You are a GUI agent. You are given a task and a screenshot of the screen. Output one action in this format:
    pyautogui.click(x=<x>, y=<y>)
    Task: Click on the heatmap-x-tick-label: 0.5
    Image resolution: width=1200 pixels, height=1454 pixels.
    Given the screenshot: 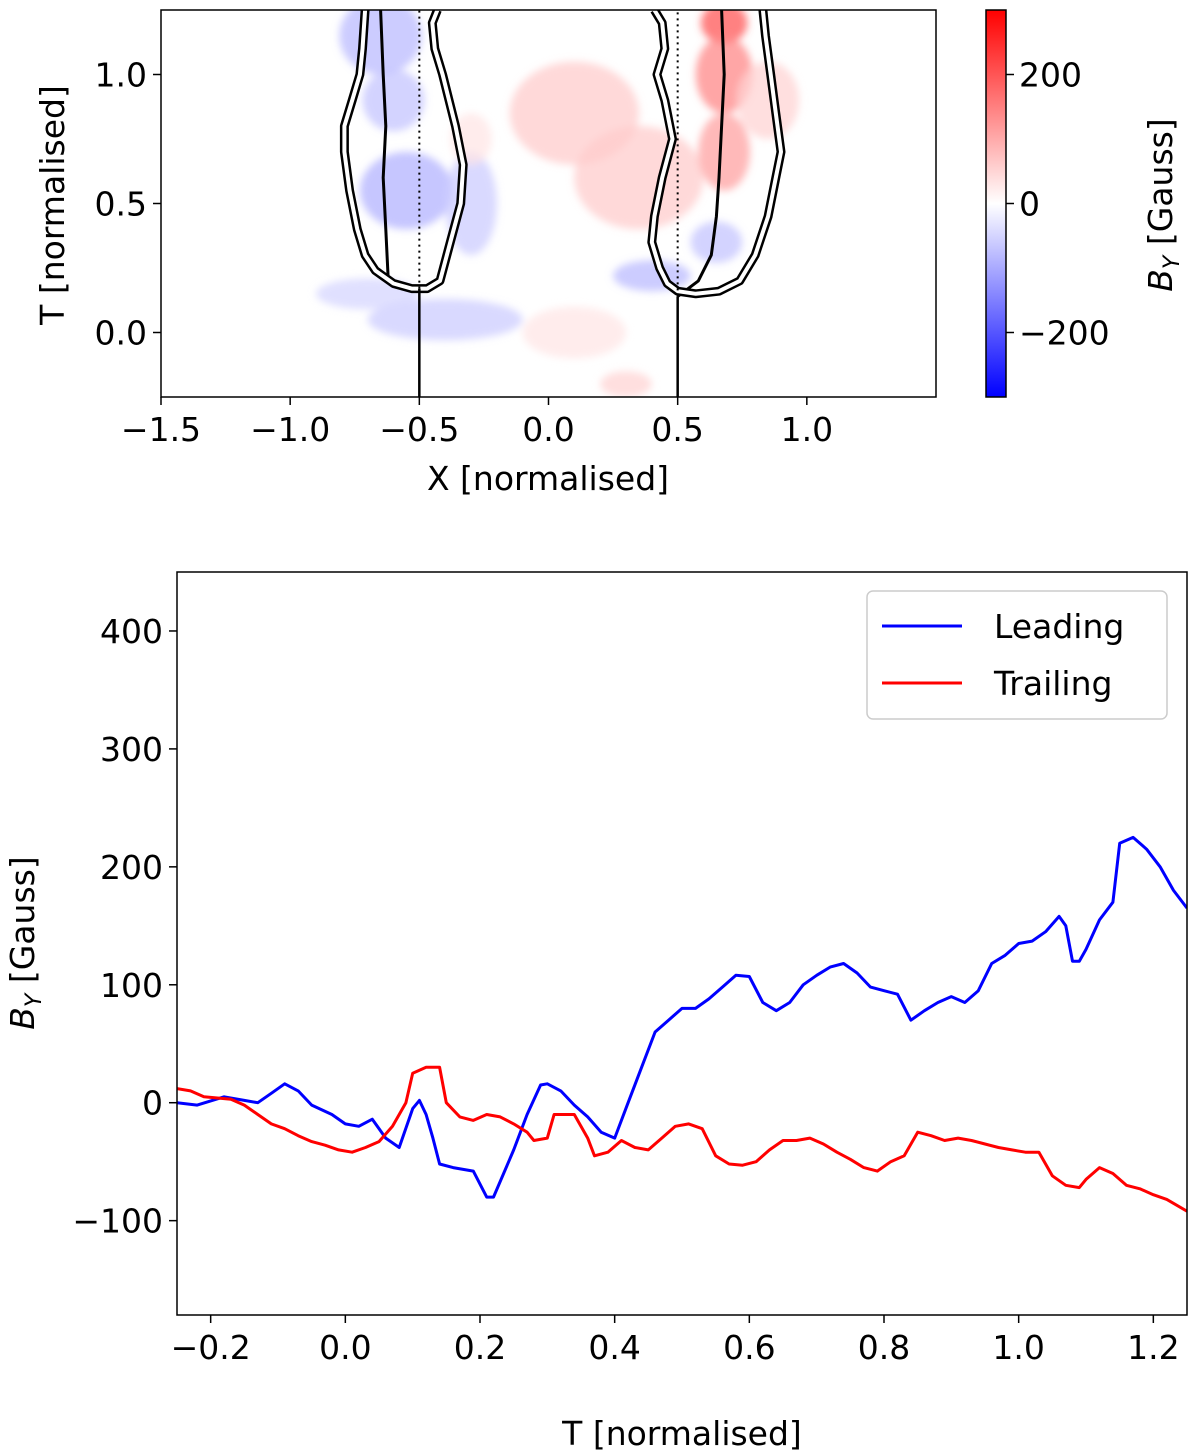 What is the action you would take?
    pyautogui.click(x=677, y=429)
    